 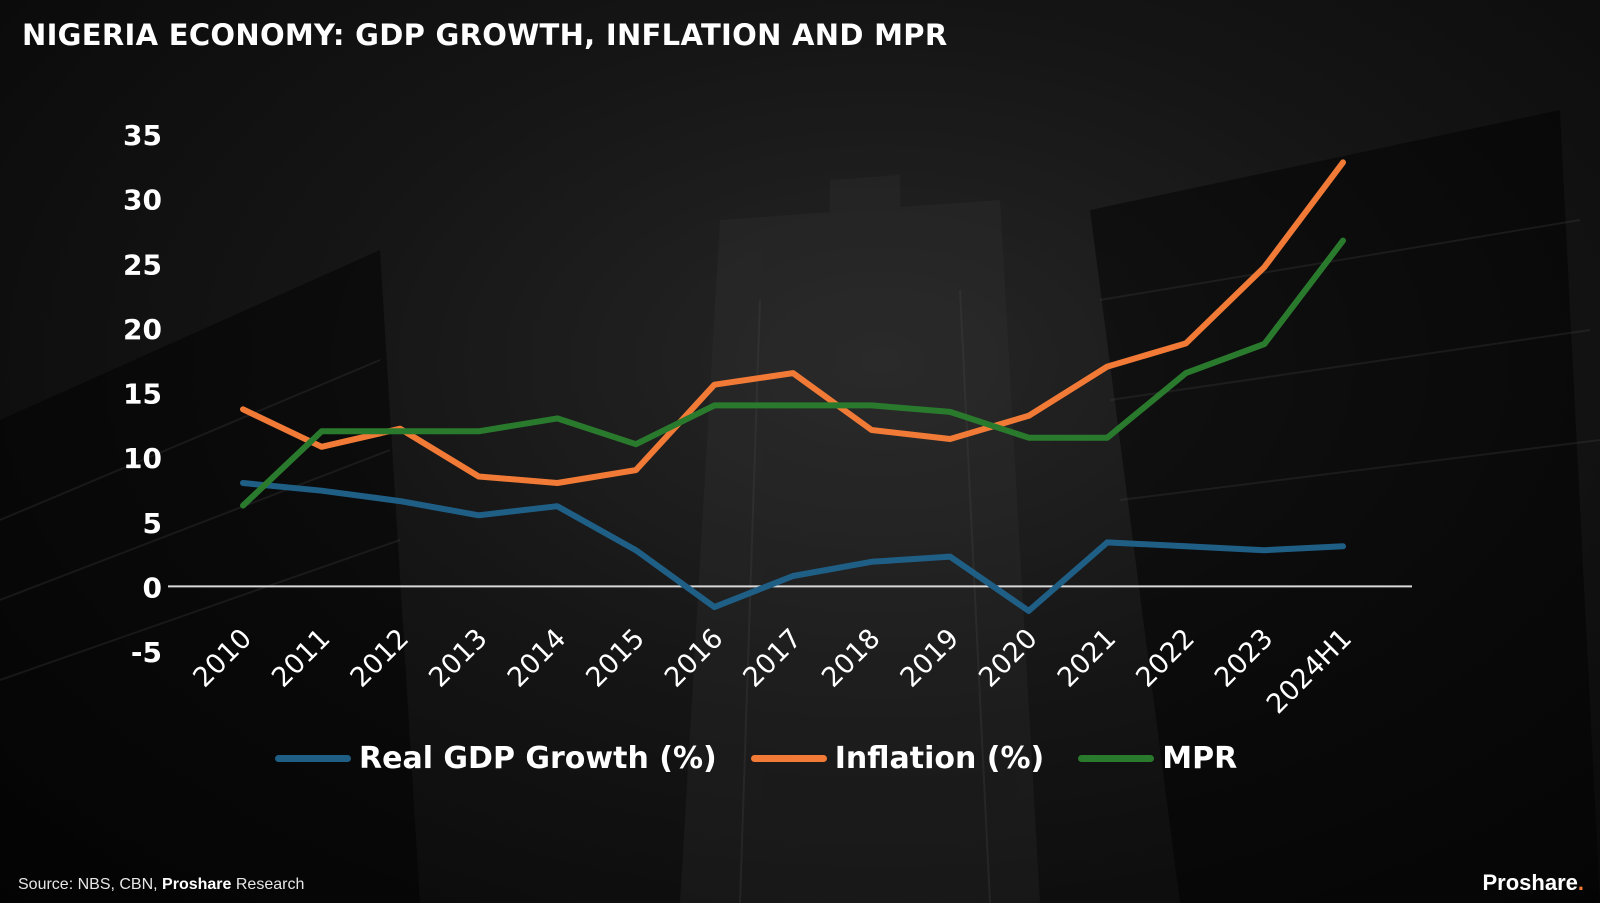 What do you see at coordinates (537, 658) in the screenshot?
I see `x-tick-label: 2014` at bounding box center [537, 658].